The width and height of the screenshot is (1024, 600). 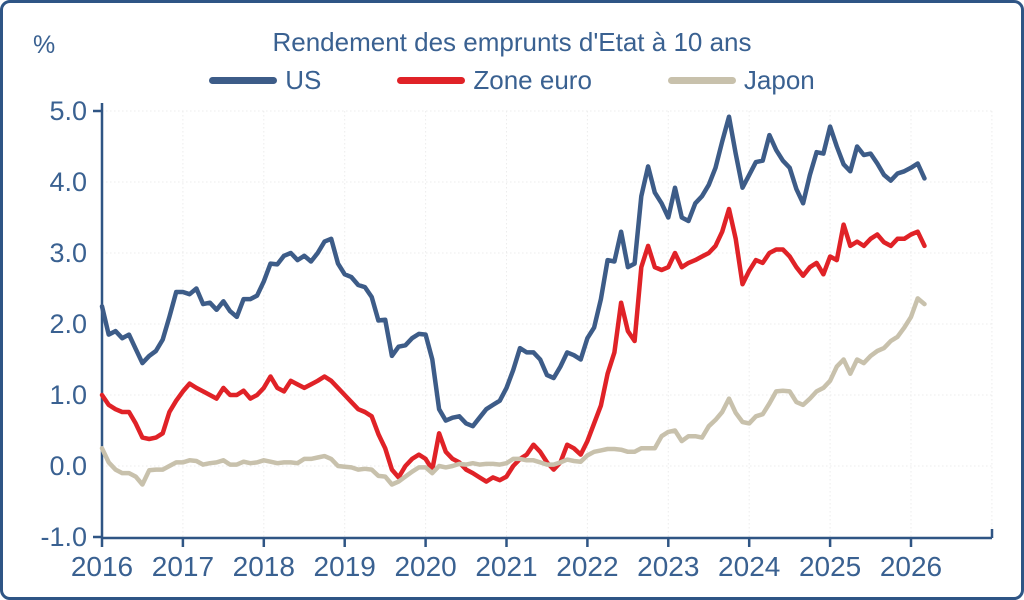 What do you see at coordinates (779, 79) in the screenshot?
I see `japon-legend-label: Japon` at bounding box center [779, 79].